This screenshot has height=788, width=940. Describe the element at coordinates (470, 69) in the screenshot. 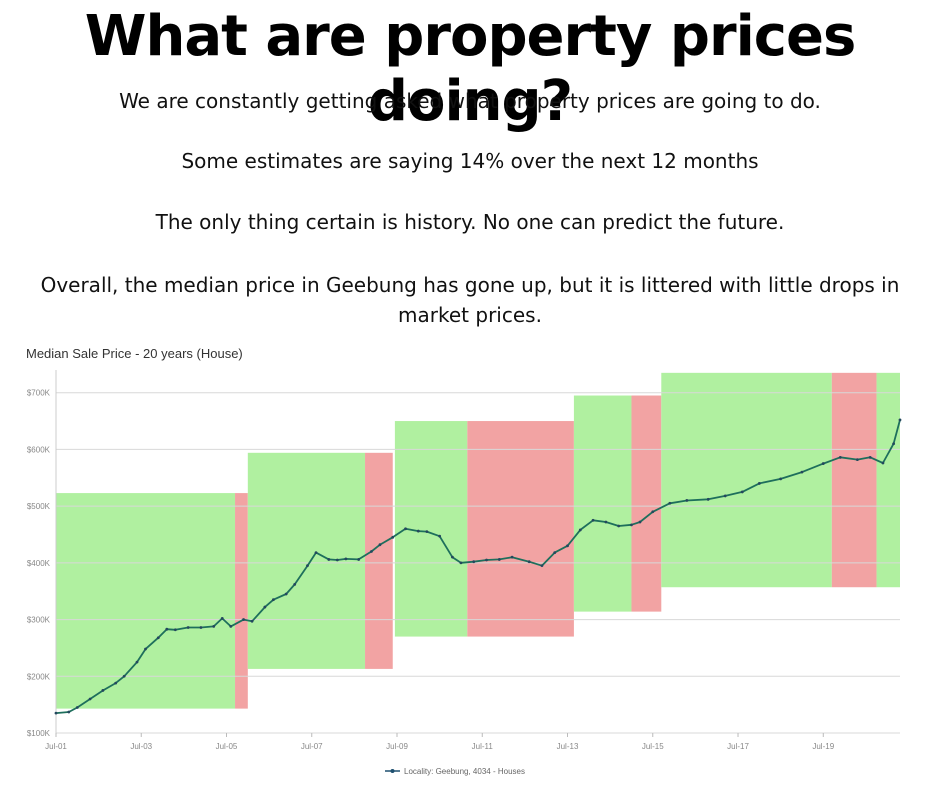

I see `page-title: What are property prices doing?` at that location.